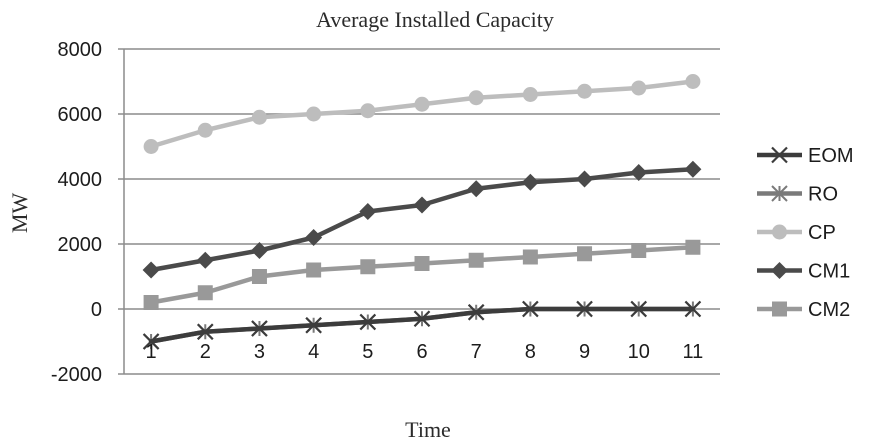 The image size is (869, 442). I want to click on x-axis-label: Time, so click(428, 429).